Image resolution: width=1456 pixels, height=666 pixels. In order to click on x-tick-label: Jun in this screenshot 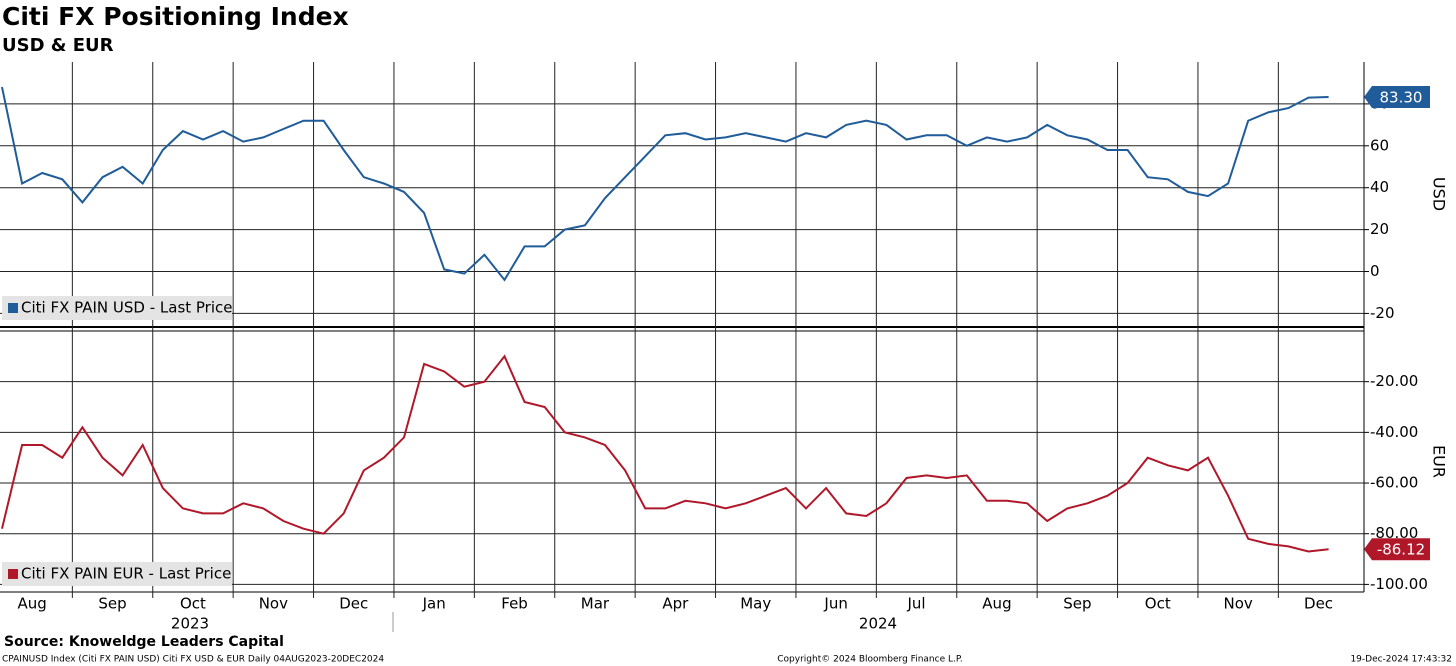, I will do `click(835, 604)`.